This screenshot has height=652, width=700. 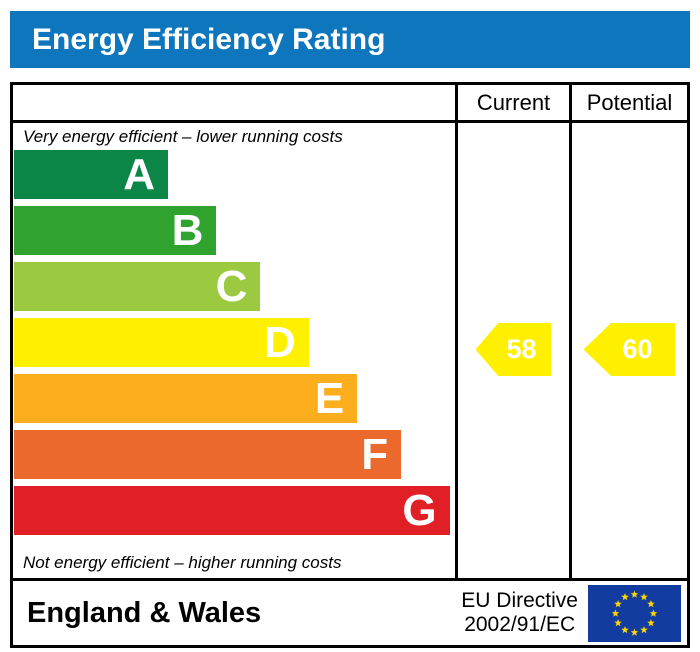 I want to click on current-rating-arrow: 58, so click(x=513, y=349).